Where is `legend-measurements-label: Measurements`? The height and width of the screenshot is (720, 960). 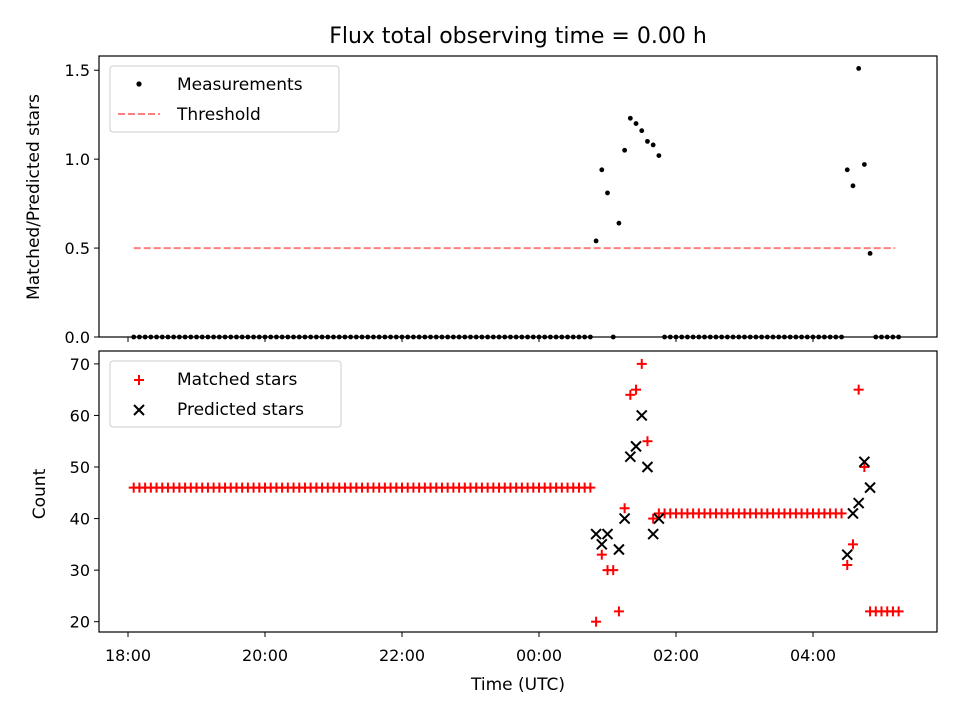
legend-measurements-label: Measurements is located at coordinates (240, 85).